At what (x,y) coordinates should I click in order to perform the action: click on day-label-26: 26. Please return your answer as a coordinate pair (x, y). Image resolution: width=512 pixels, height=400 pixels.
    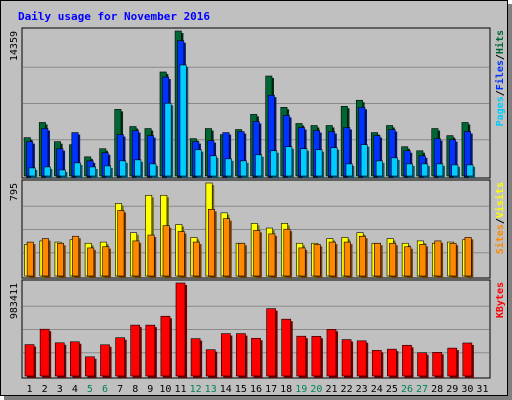
    Looking at the image, I should click on (407, 389).